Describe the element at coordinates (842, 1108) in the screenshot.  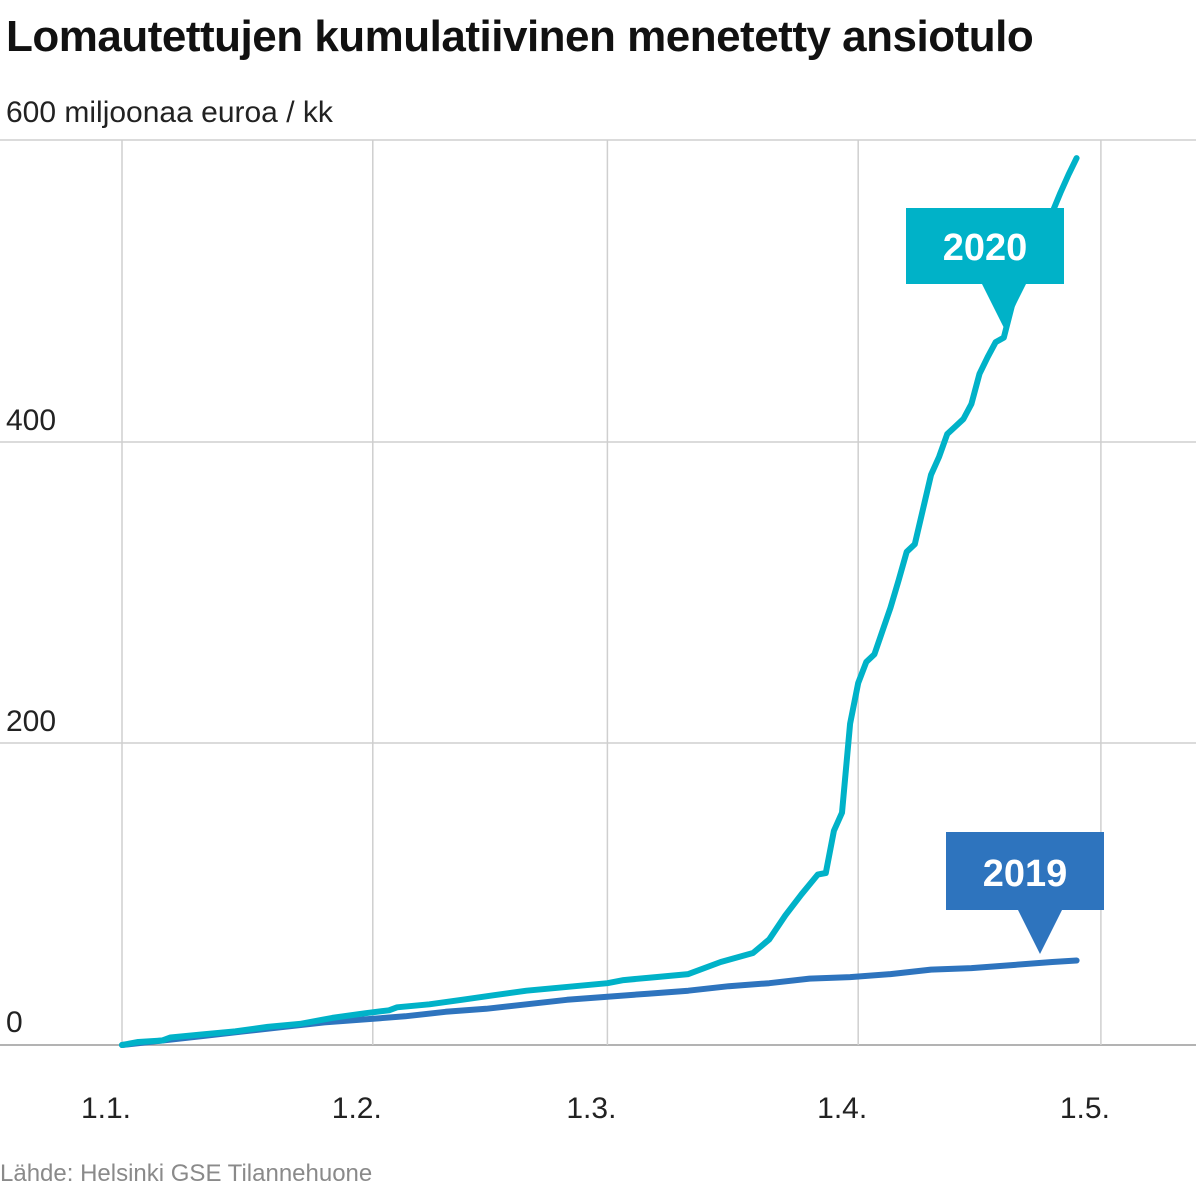
I see `x-tick-label-apr: 1.4.` at that location.